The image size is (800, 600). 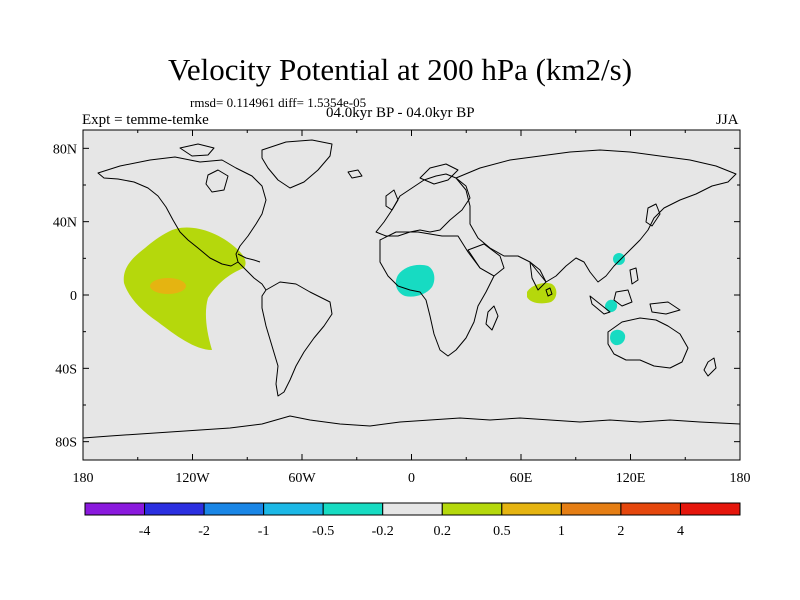 What do you see at coordinates (252, 276) in the screenshot?
I see `coast-central-america` at bounding box center [252, 276].